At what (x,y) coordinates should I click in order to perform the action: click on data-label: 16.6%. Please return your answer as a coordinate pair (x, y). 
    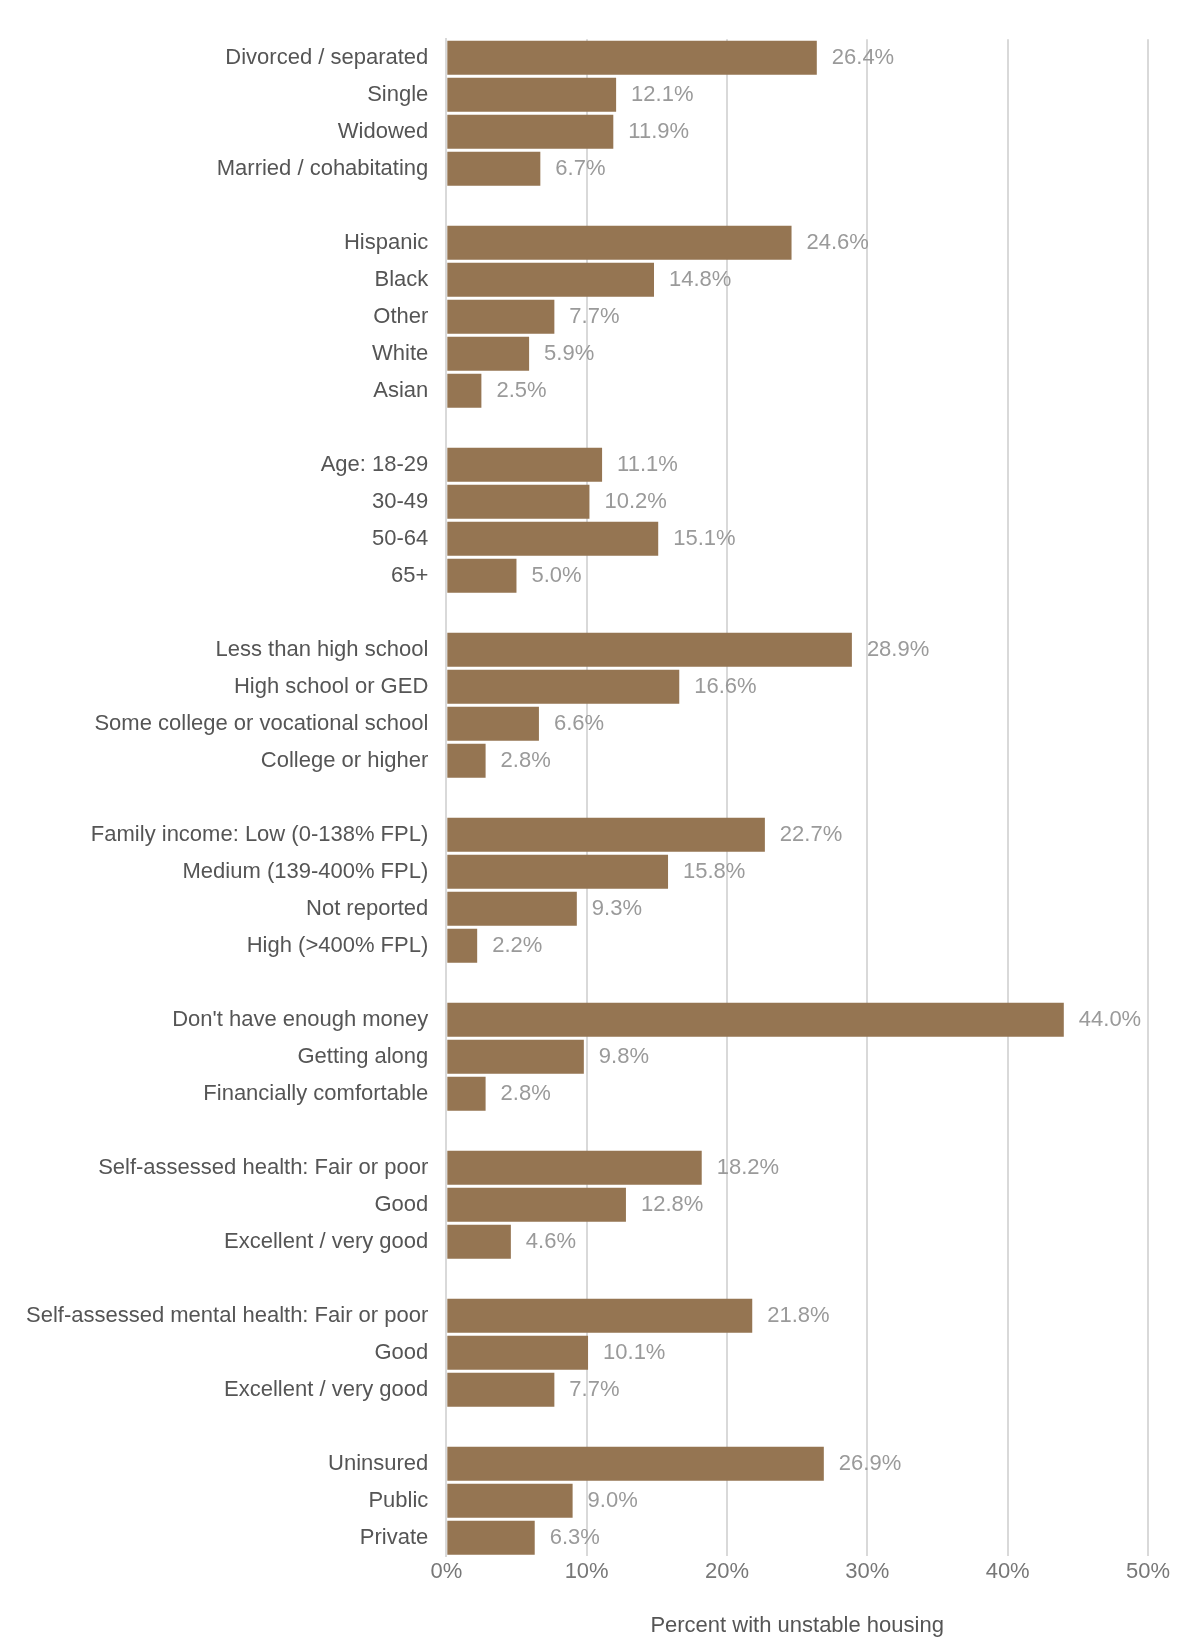
    Looking at the image, I should click on (725, 685).